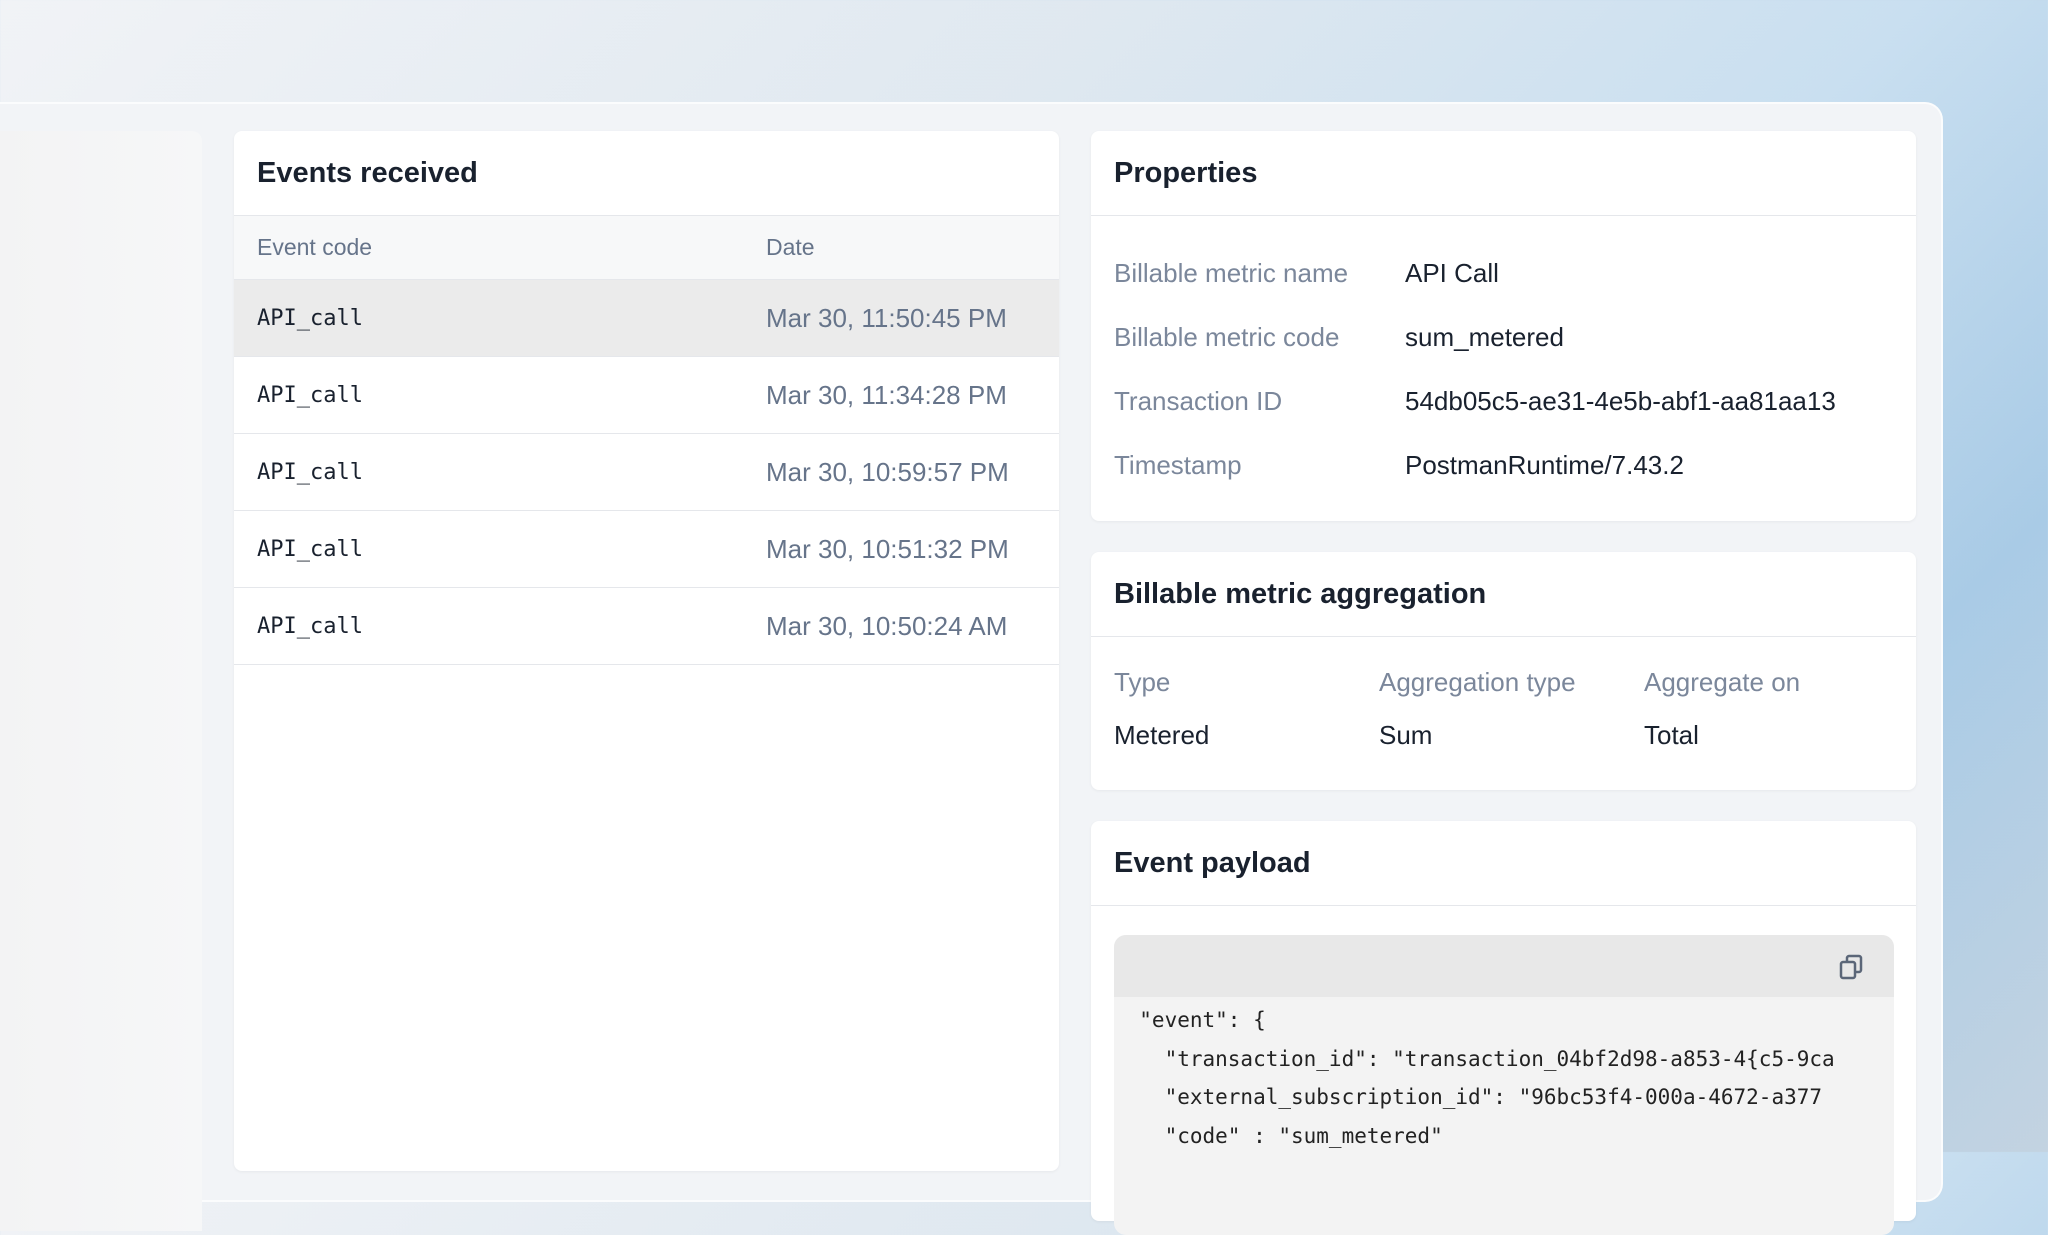 The width and height of the screenshot is (2048, 1235). I want to click on agg-aggregate-on-value: Total, so click(1671, 735).